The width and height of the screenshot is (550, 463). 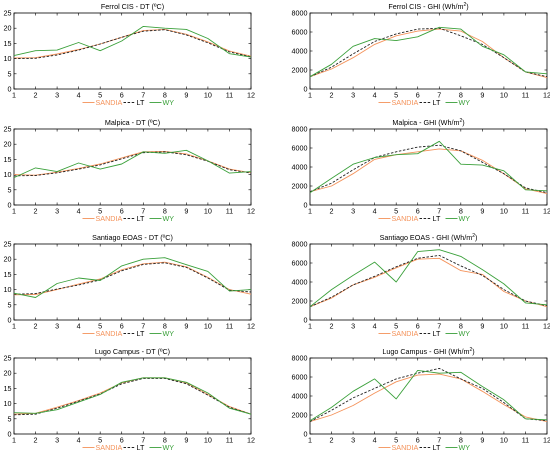 I want to click on series-line-lt, so click(x=428, y=394).